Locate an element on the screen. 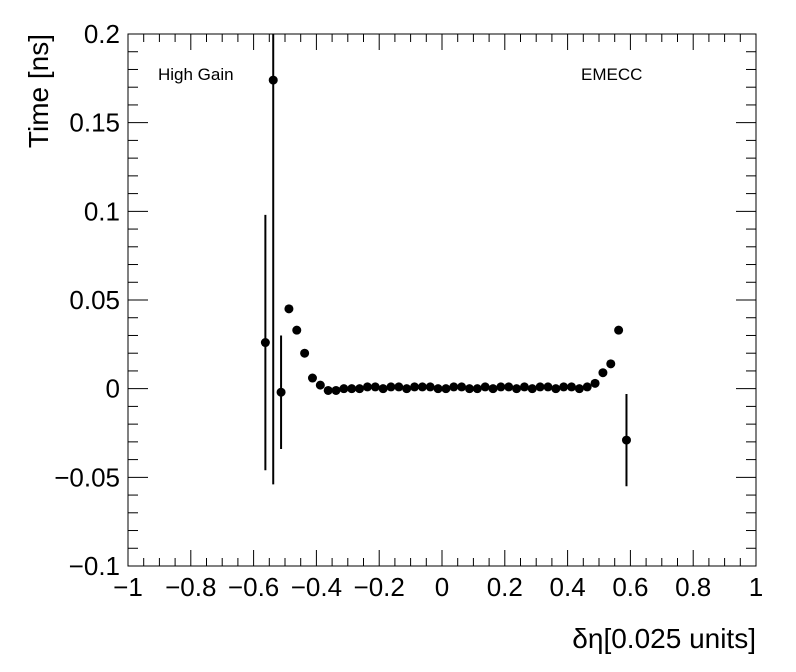 This screenshot has height=672, width=796. y-tick-label: 0.05 is located at coordinates (94, 300).